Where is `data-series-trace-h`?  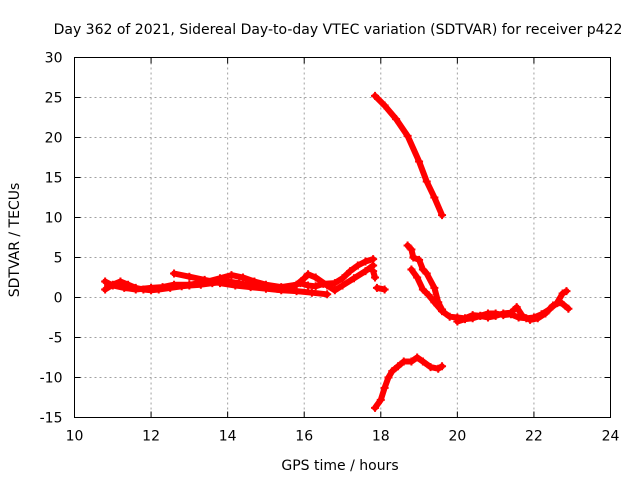
data-series-trace-h is located at coordinates (425, 277).